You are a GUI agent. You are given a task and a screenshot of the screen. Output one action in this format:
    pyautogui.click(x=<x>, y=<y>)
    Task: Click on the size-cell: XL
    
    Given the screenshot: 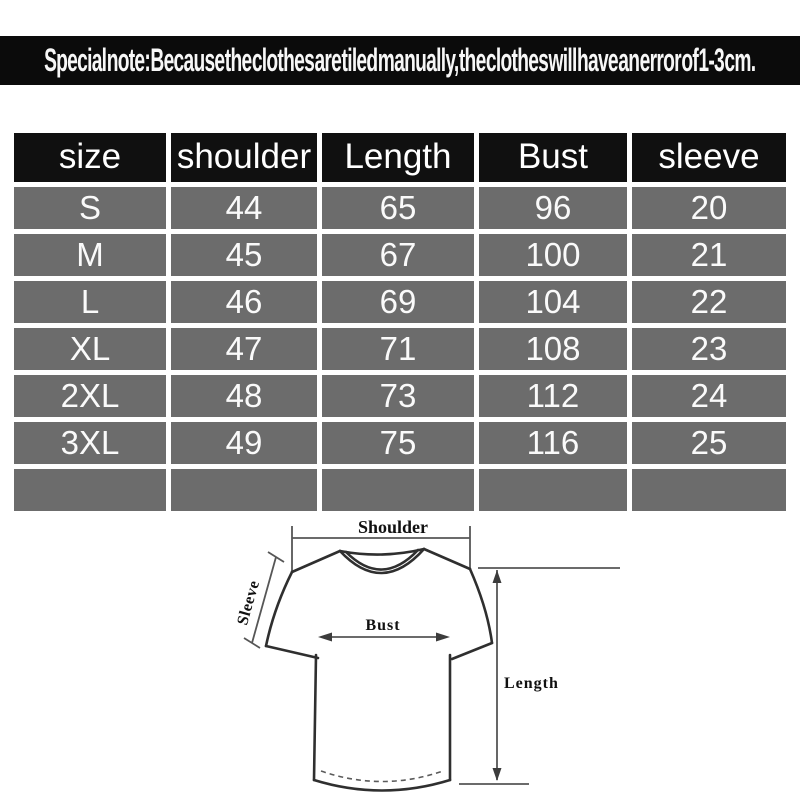 What is the action you would take?
    pyautogui.click(x=90, y=349)
    